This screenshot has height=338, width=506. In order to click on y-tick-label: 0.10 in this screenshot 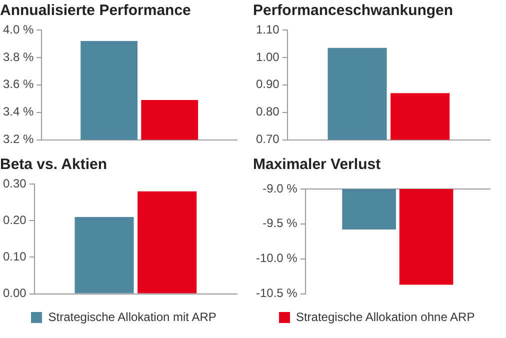, I will do `click(14, 257)`.